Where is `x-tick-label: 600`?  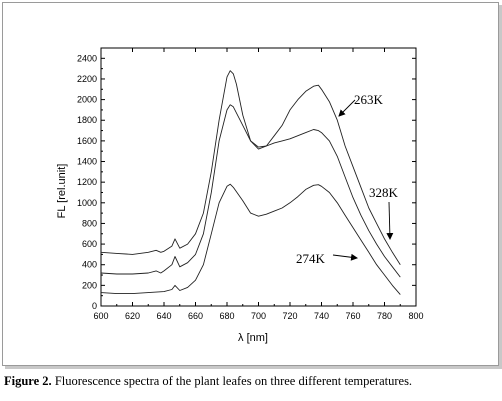 x-tick-label: 600 is located at coordinates (100, 316).